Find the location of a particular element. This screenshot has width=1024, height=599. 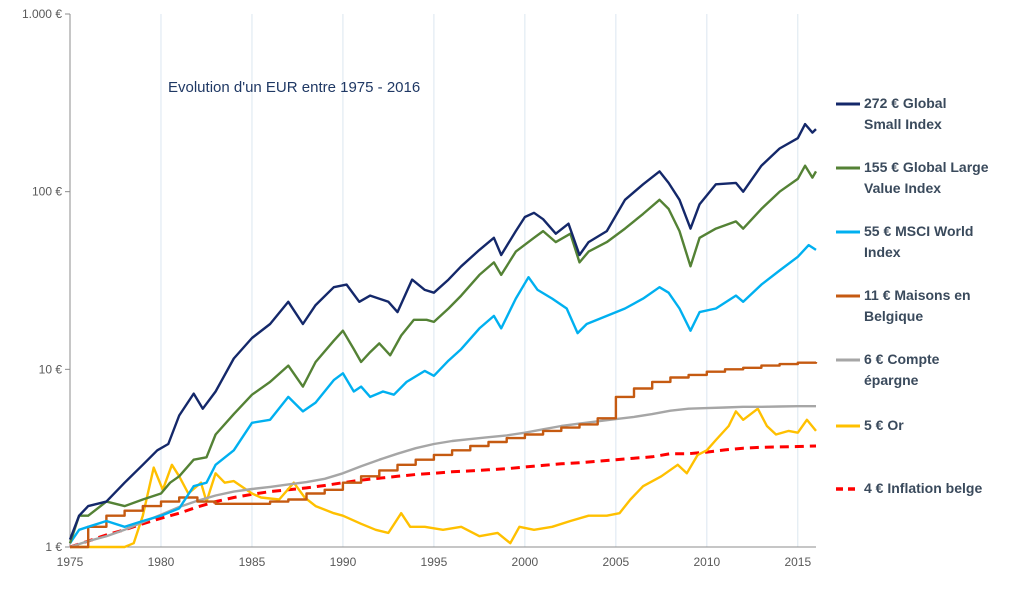

legend-label: Belgique is located at coordinates (893, 316).